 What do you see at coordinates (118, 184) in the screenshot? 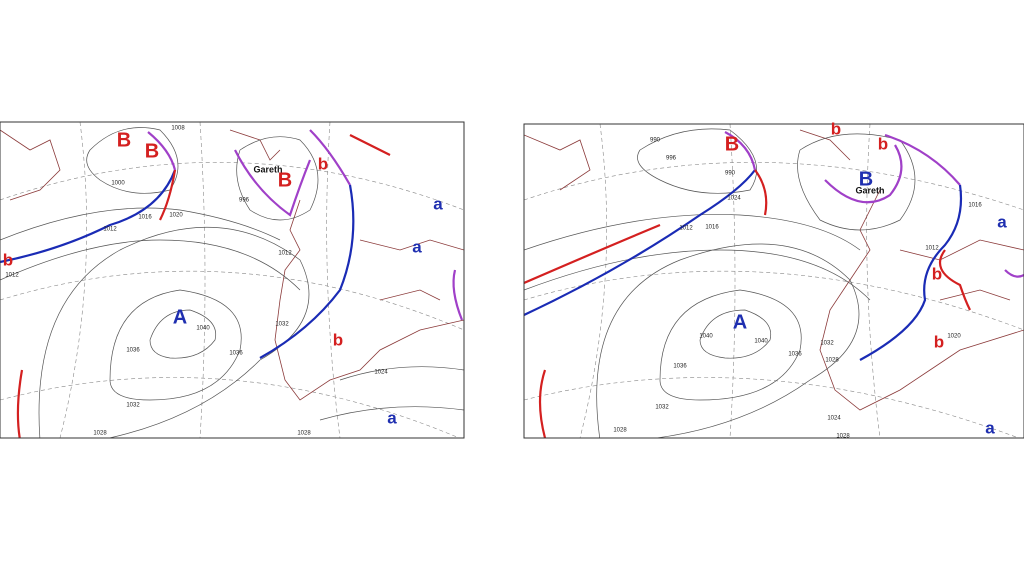
I see `isobar-label: 1000` at bounding box center [118, 184].